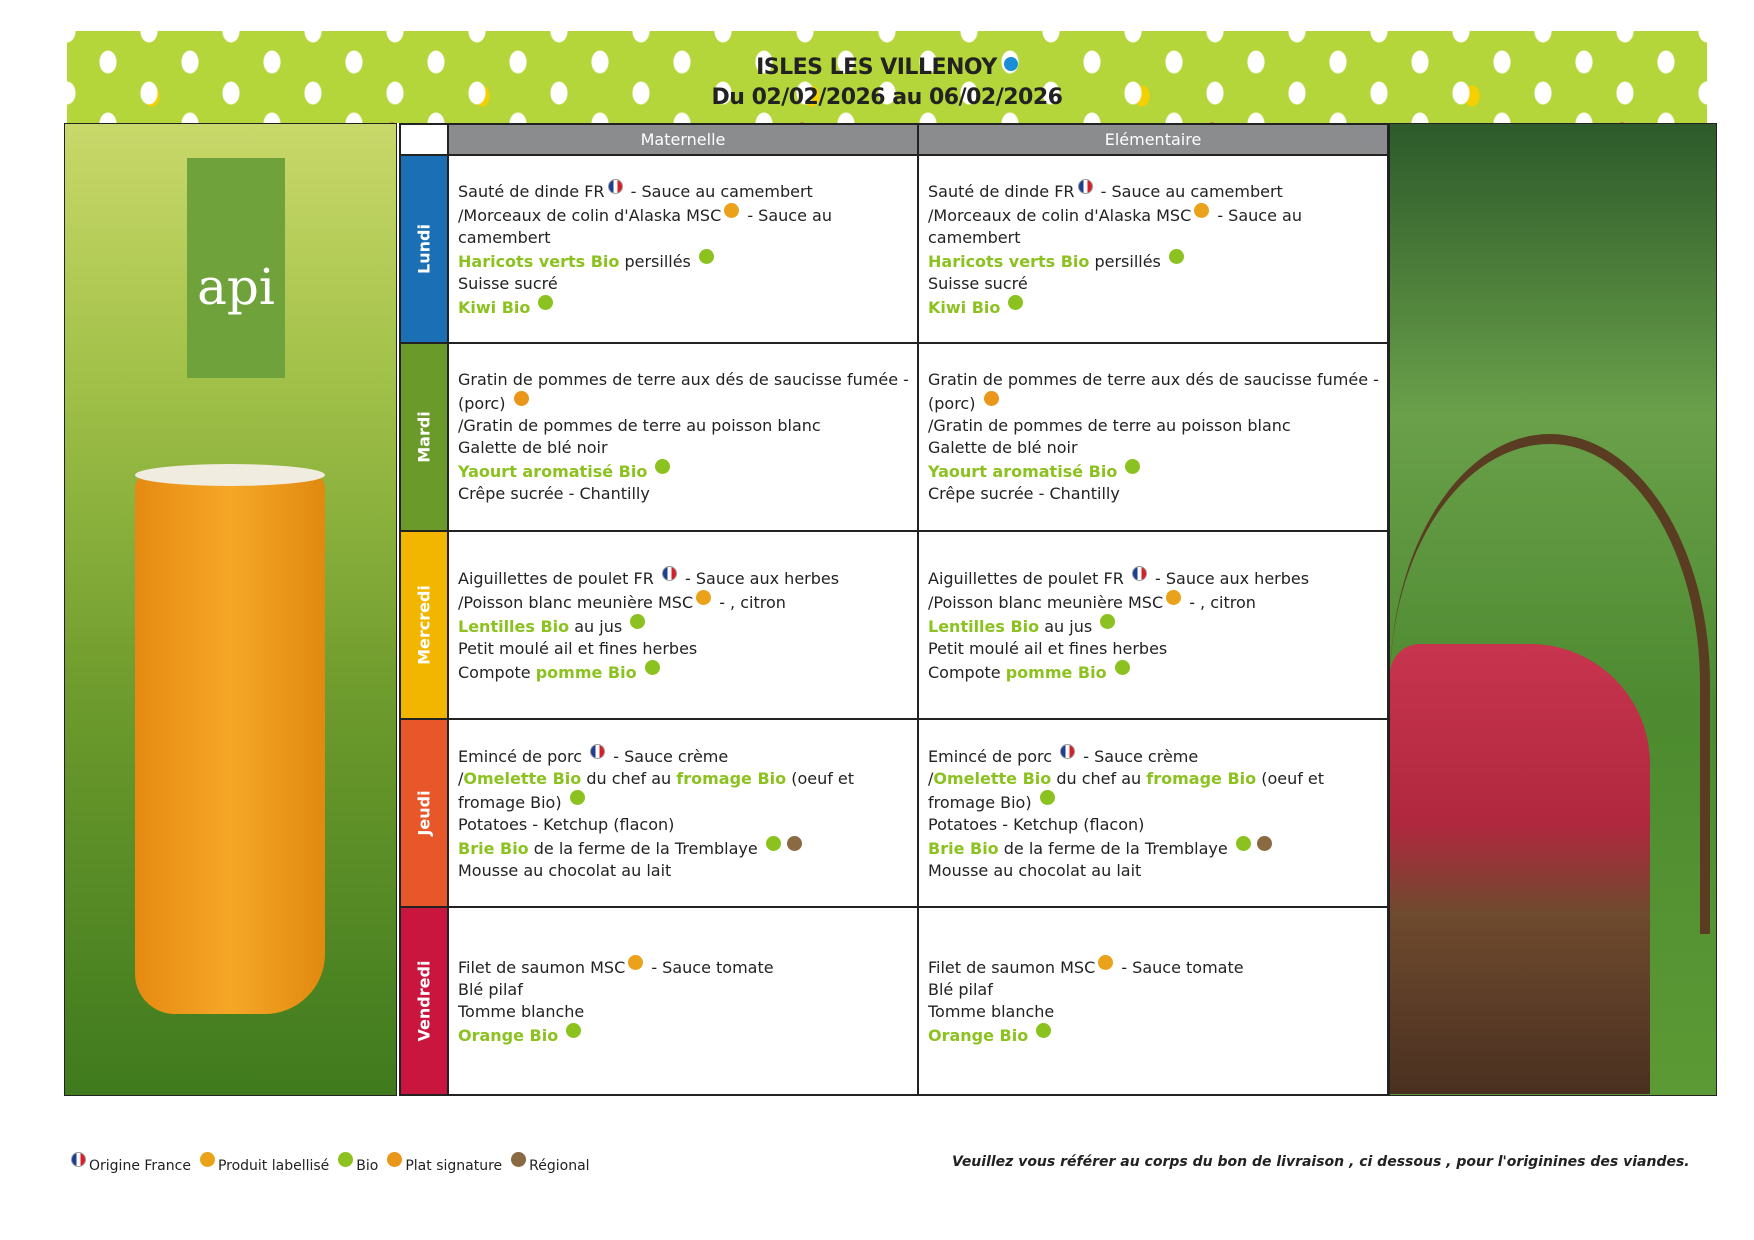 Image resolution: width=1754 pixels, height=1240 pixels. What do you see at coordinates (684, 471) in the screenshot?
I see `menu-line: Yaourt aromatisé Bio` at bounding box center [684, 471].